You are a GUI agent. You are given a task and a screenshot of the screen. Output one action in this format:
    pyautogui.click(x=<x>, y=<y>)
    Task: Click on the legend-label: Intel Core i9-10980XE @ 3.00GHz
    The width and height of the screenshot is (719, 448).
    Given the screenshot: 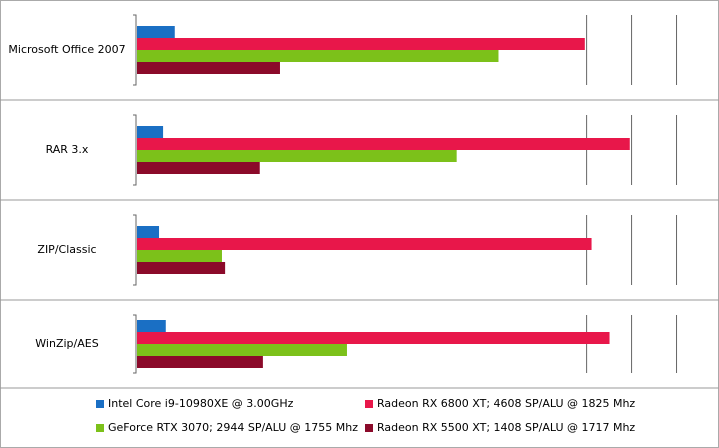 What is the action you would take?
    pyautogui.click(x=201, y=403)
    